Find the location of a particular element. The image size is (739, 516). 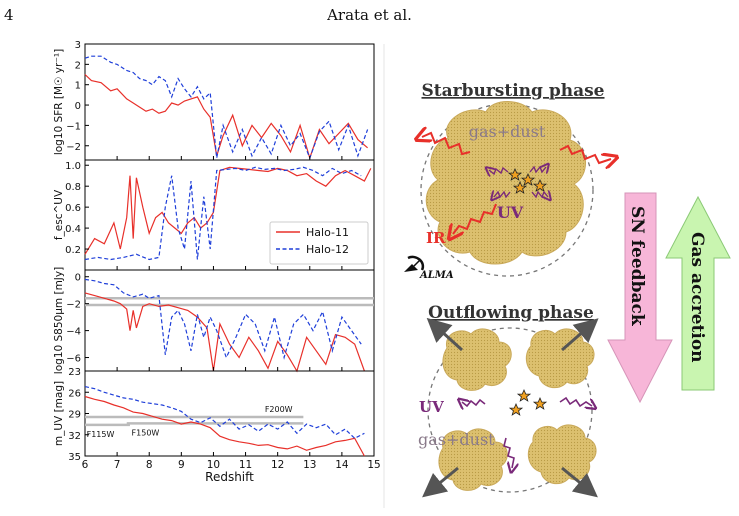

ir-arrows is located at coordinates (516, 183).